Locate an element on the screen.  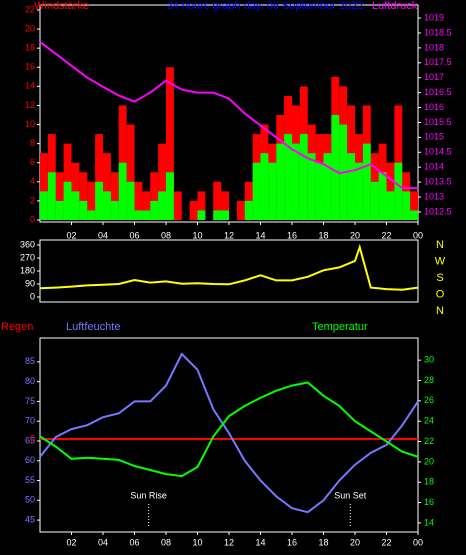
y-tick-label: 75 is located at coordinates (30, 401).